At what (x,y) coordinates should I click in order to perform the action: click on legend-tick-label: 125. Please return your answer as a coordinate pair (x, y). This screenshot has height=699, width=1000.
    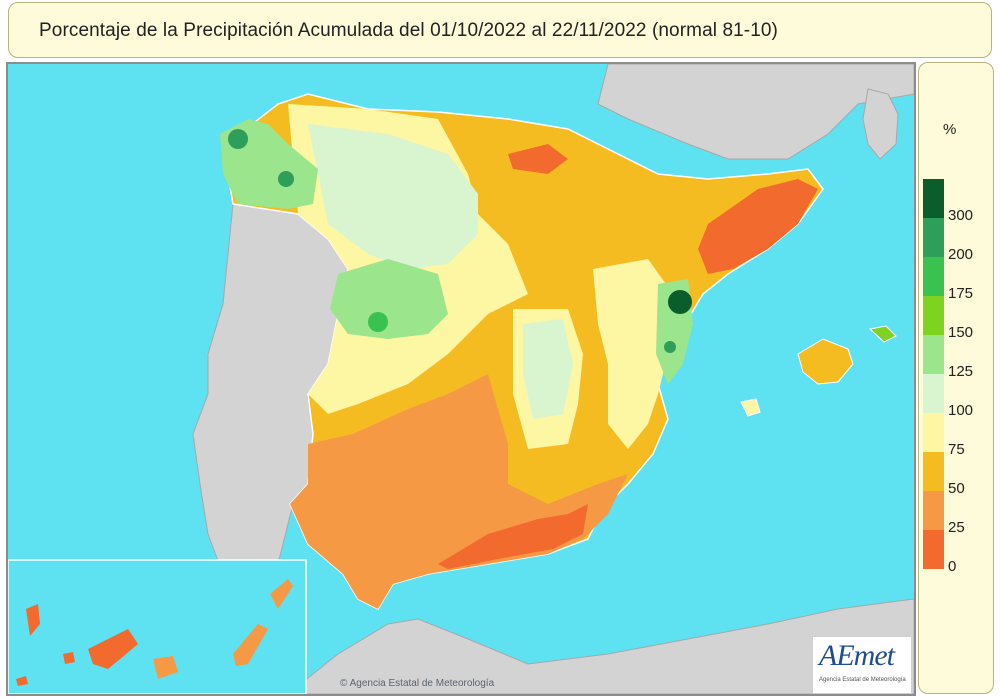
    Looking at the image, I should click on (961, 371).